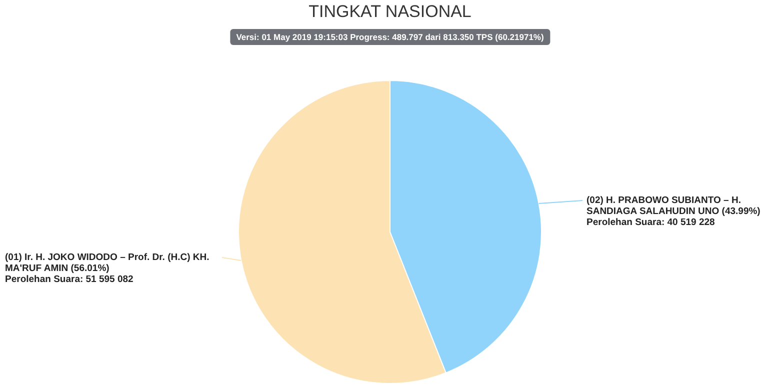 The width and height of the screenshot is (780, 390). What do you see at coordinates (390, 37) in the screenshot?
I see `chart-subtitle: Versi: 01 May 2019 19:15:03 Progress: 489.797 dari 813.350 TPS (60.21971%)` at bounding box center [390, 37].